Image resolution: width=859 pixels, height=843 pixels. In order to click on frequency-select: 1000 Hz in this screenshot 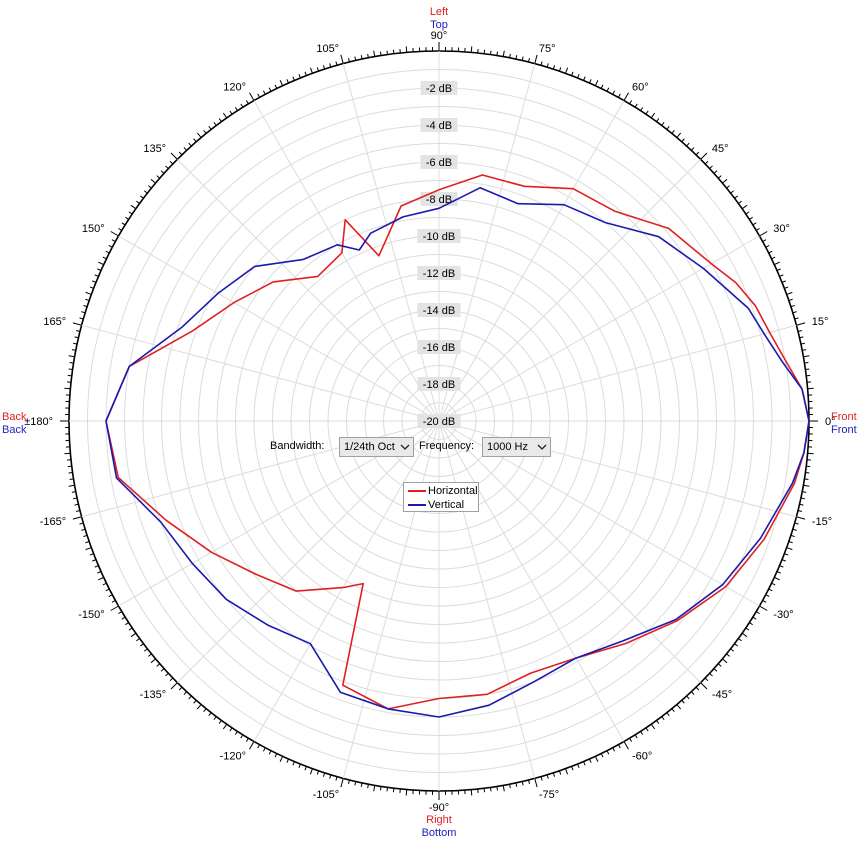, I will do `click(516, 447)`.